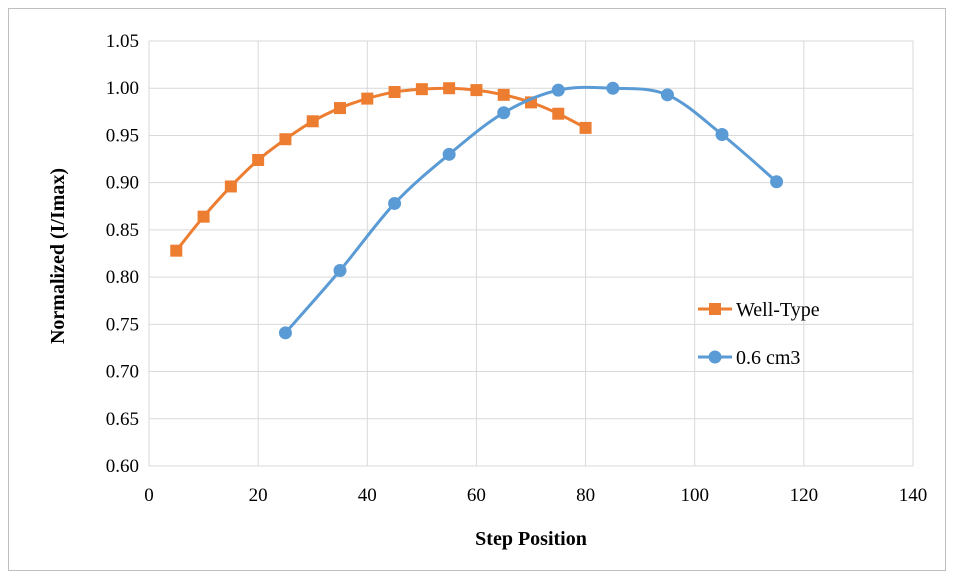 This screenshot has width=954, height=584. I want to click on y-tick-label: 1.05, so click(122, 41).